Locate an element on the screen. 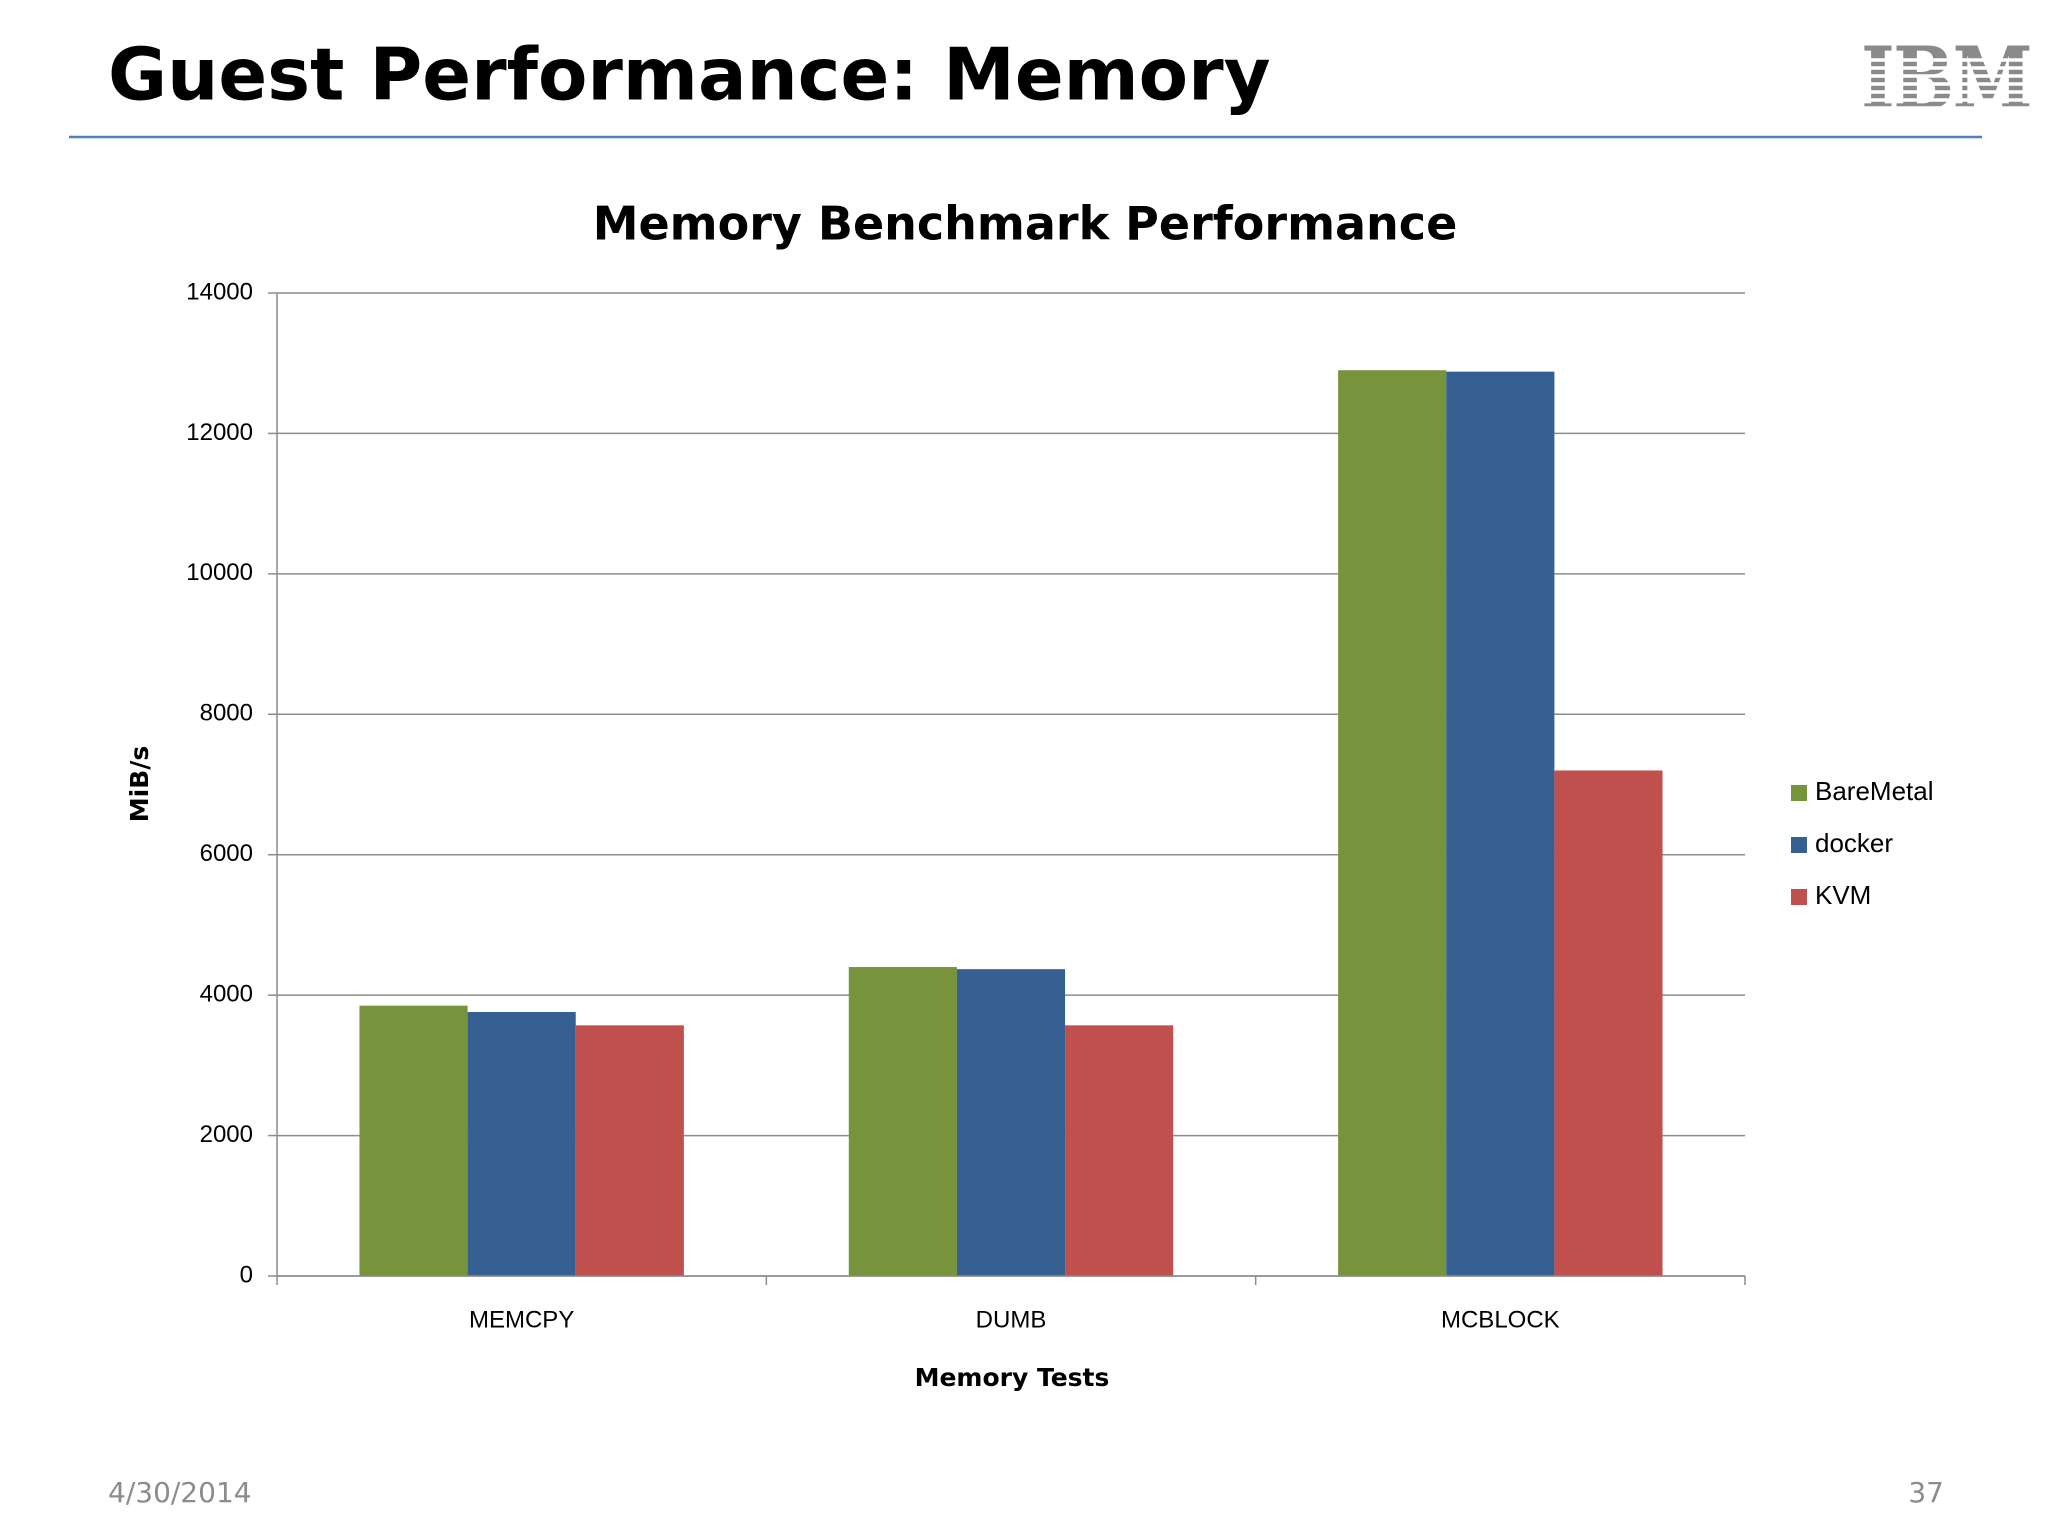  chart-title: Memory Benchmark Performance is located at coordinates (1025, 224).